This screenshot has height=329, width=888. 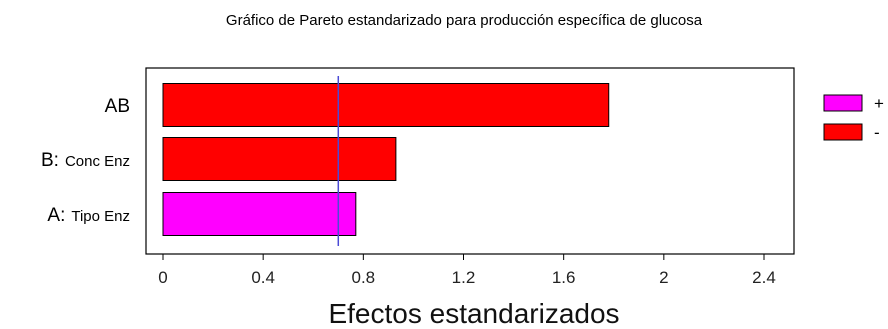 What do you see at coordinates (464, 277) in the screenshot?
I see `x-tick-label: 1.2` at bounding box center [464, 277].